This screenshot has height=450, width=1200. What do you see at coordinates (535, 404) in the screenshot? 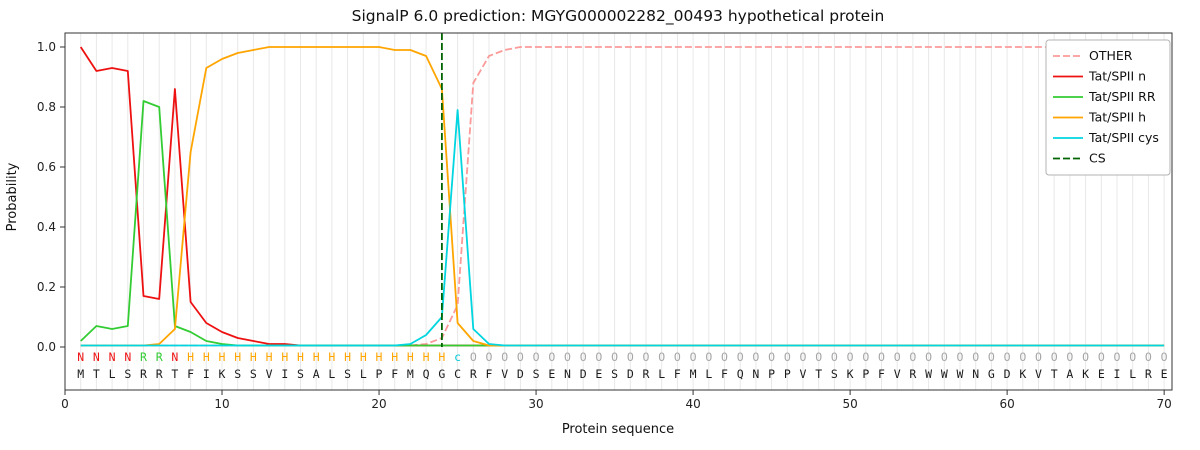
I see `x-tick-label: 30` at bounding box center [535, 404].